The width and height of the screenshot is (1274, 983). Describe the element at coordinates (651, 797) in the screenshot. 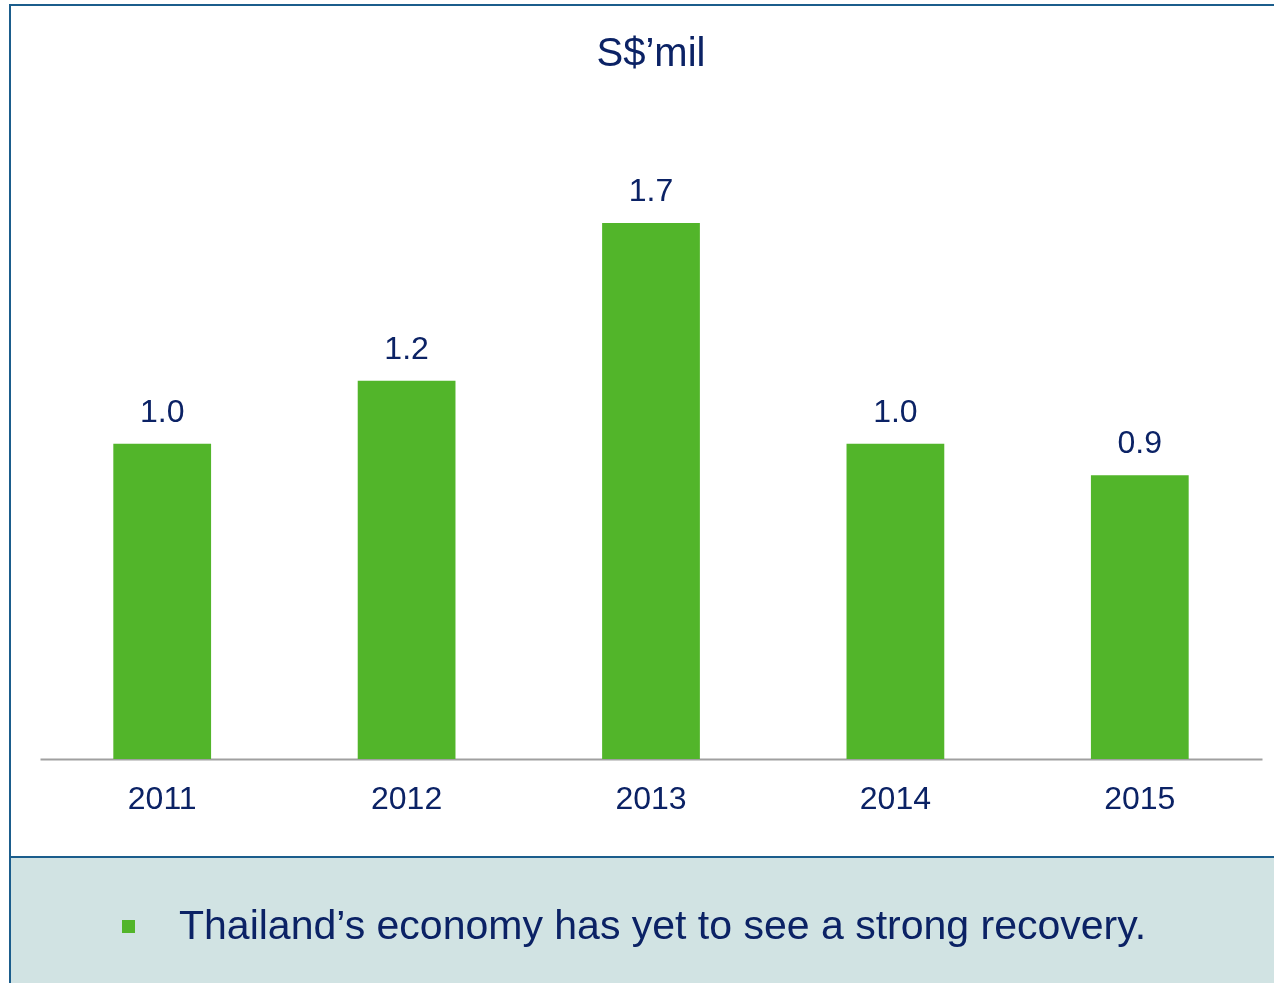

I see `x-tick-label: 2013` at that location.